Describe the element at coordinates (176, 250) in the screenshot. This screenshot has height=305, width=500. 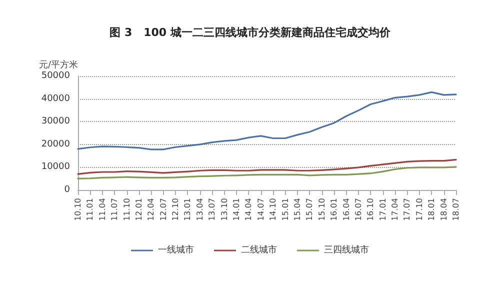
I see `legend-label: 一线城市` at that location.